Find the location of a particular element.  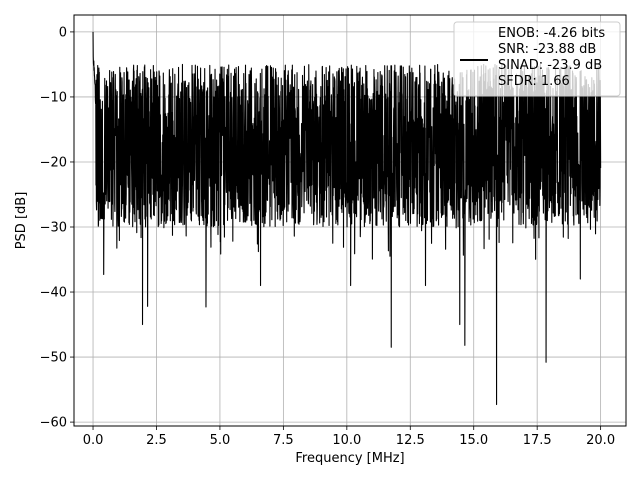

legend-box is located at coordinates (537, 59).